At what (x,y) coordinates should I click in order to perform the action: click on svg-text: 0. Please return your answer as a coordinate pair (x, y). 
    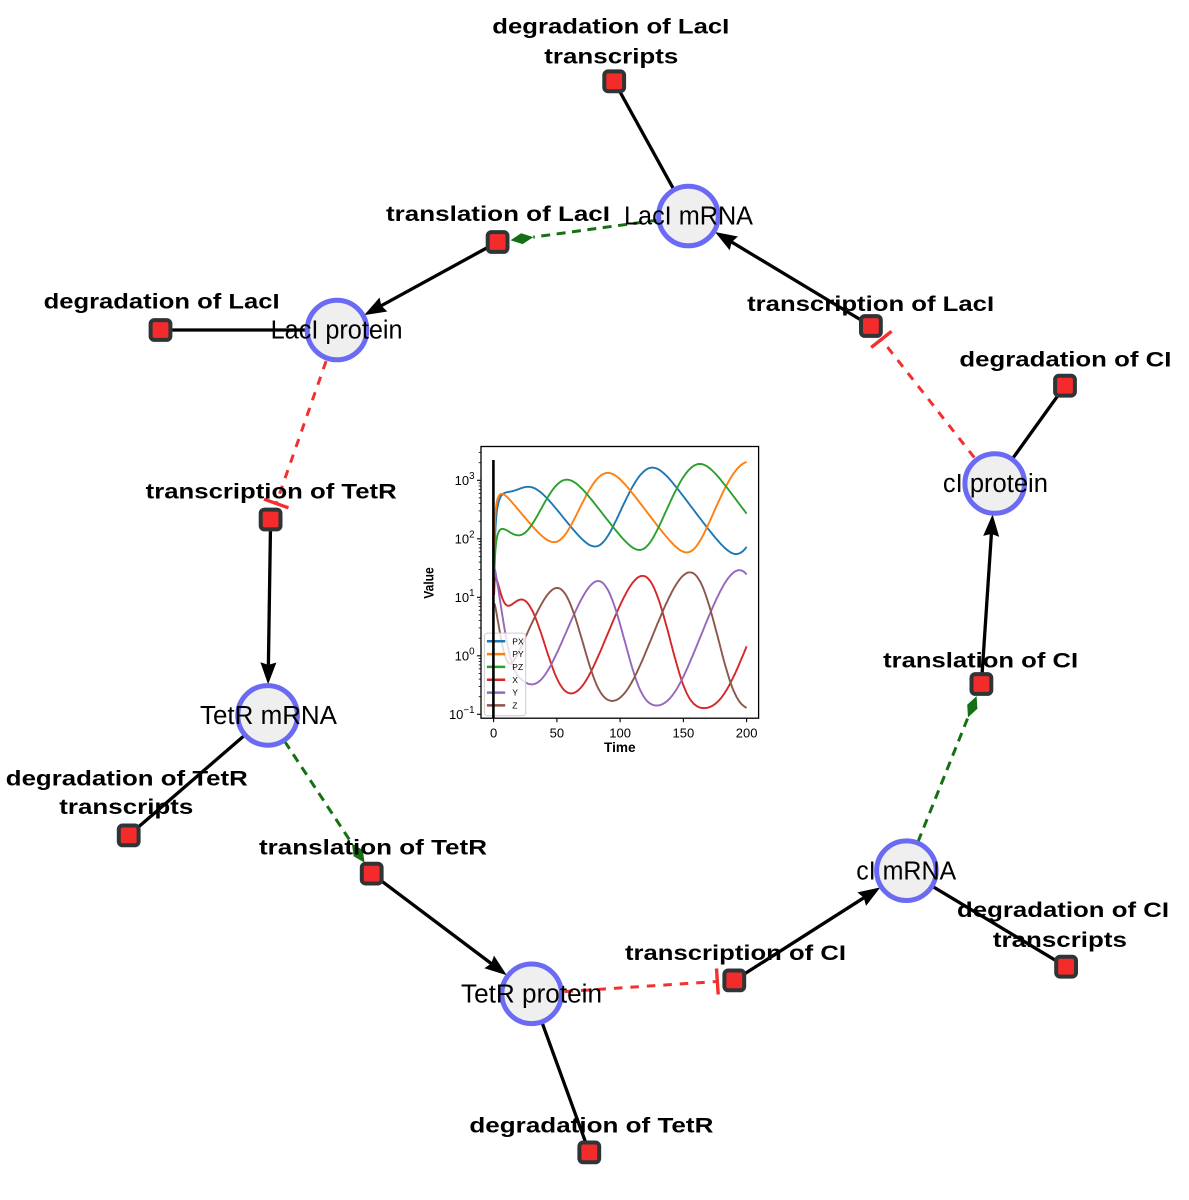
    Looking at the image, I should click on (493, 733).